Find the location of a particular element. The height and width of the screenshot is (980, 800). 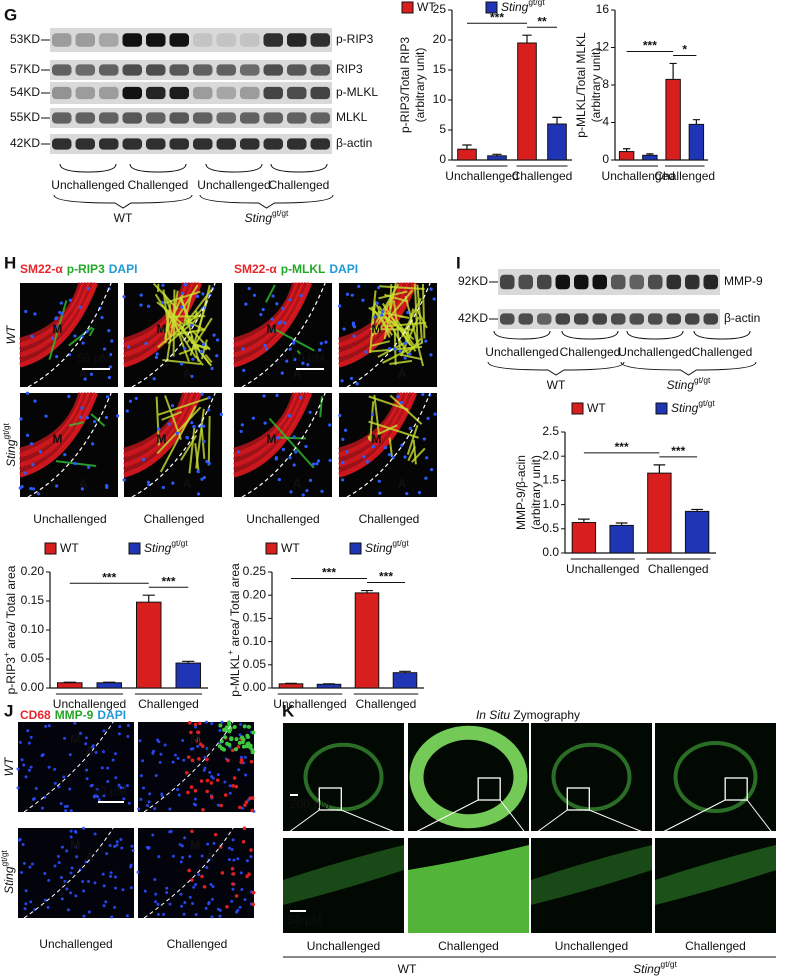

text-part: WT is located at coordinates (596, 408).